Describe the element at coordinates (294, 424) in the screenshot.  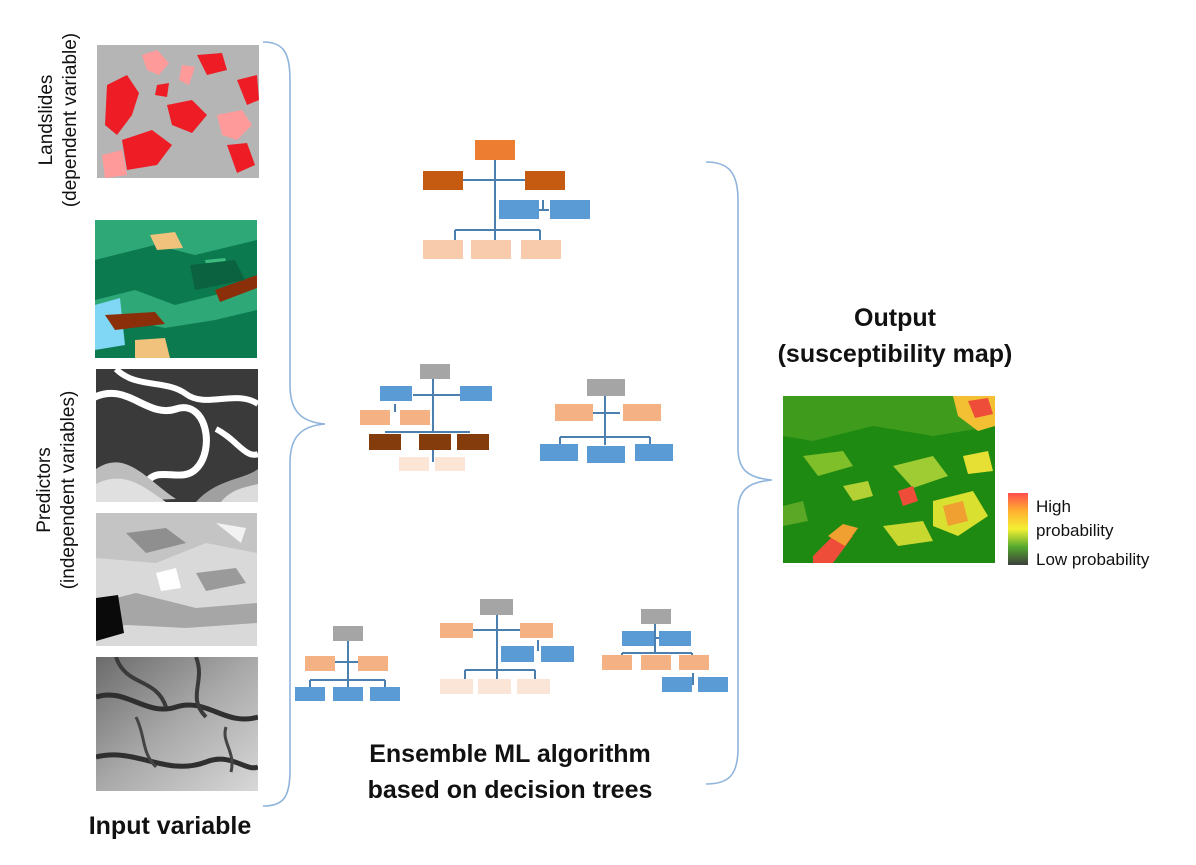
I see `input-bracket` at that location.